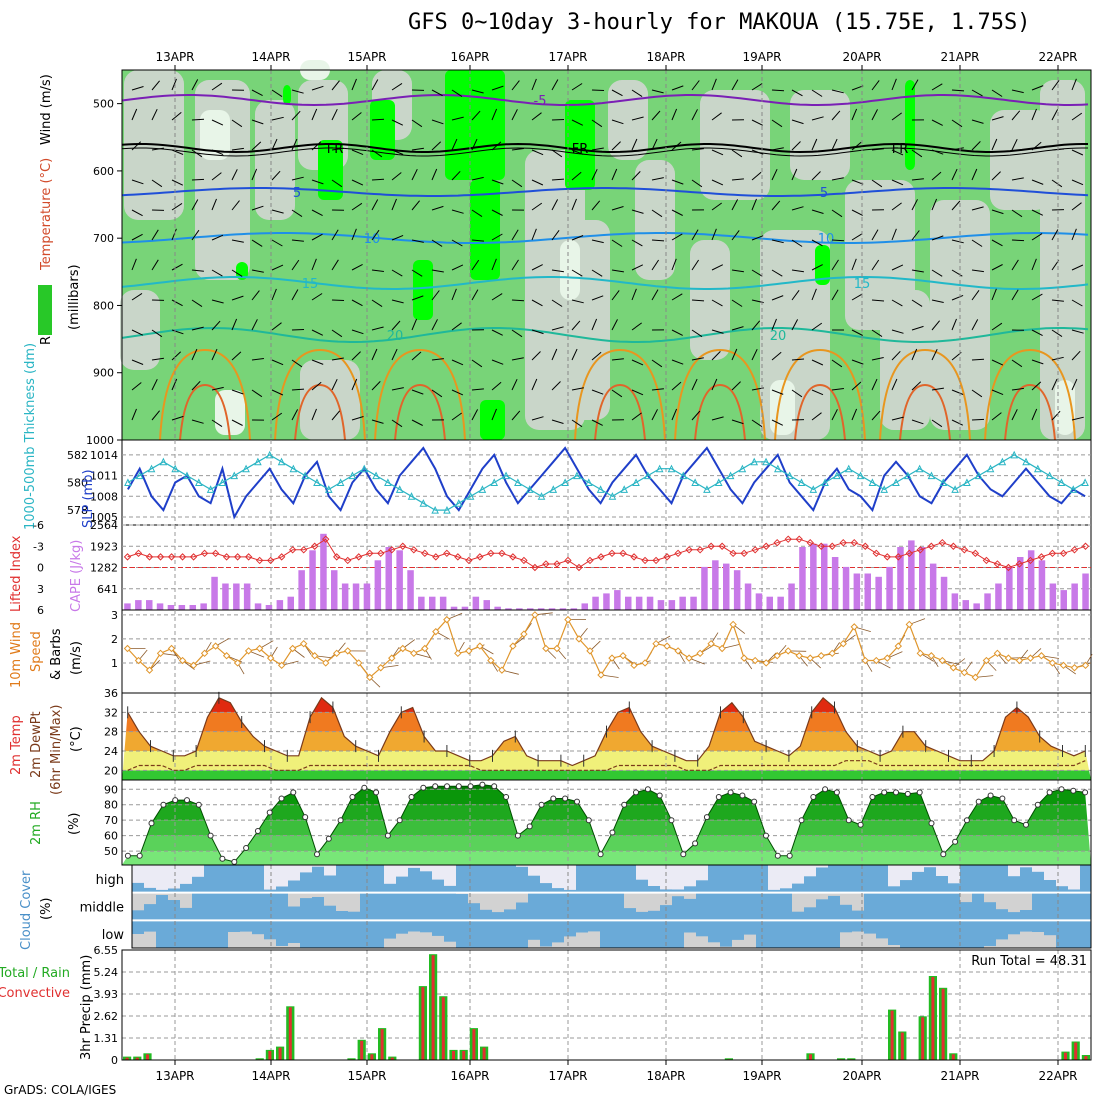 This screenshot has width=1100, height=1100. Describe the element at coordinates (1057, 1076) in the screenshot. I see `date-label-bottom: 22APR` at that location.